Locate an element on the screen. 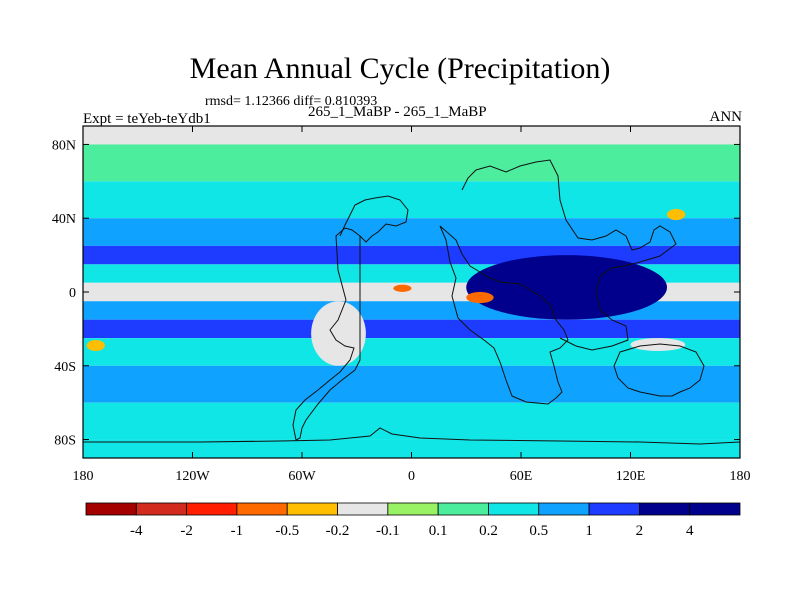  coastline-eurasia is located at coordinates (569, 255).